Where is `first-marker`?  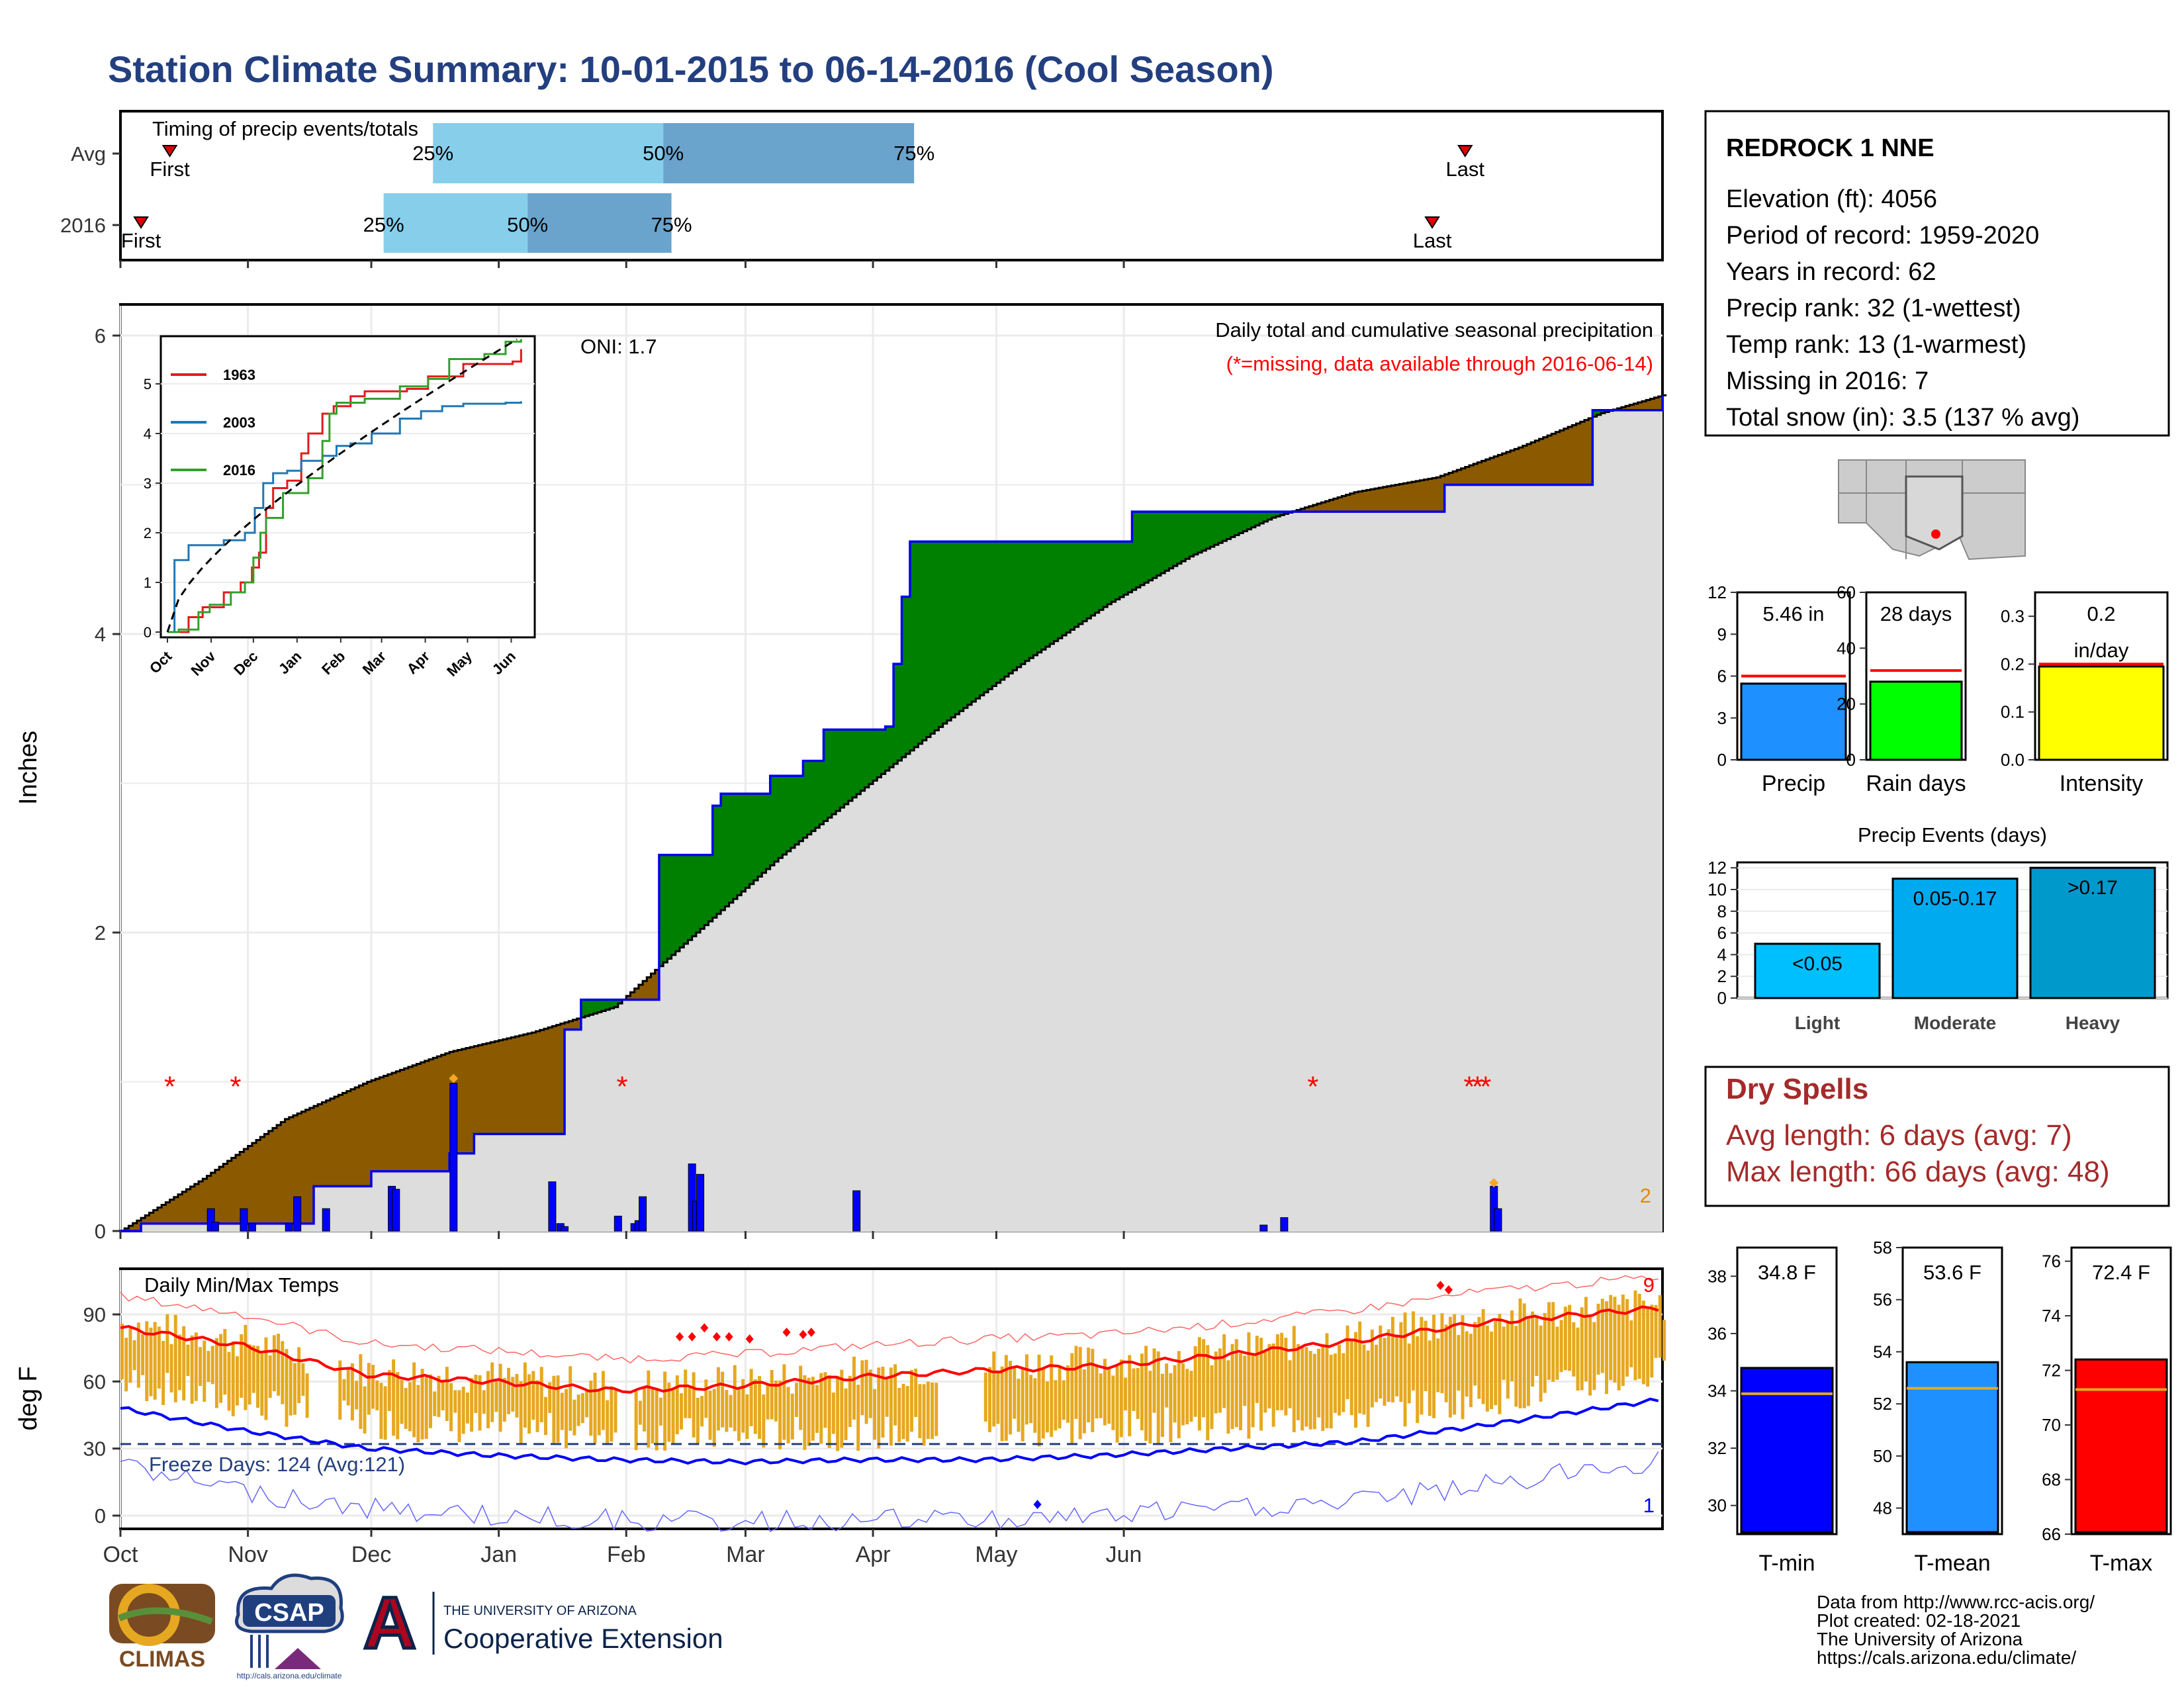
first-marker is located at coordinates (170, 151).